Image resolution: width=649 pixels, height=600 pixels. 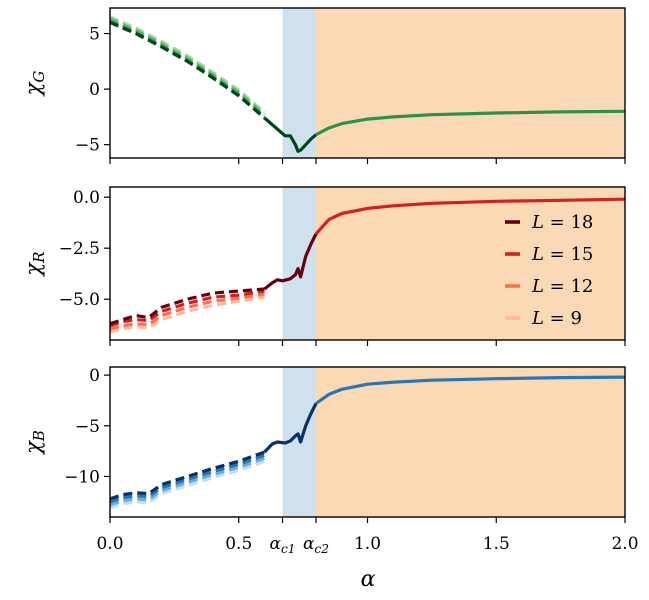 What do you see at coordinates (368, 579) in the screenshot?
I see `x-axis-label: α` at bounding box center [368, 579].